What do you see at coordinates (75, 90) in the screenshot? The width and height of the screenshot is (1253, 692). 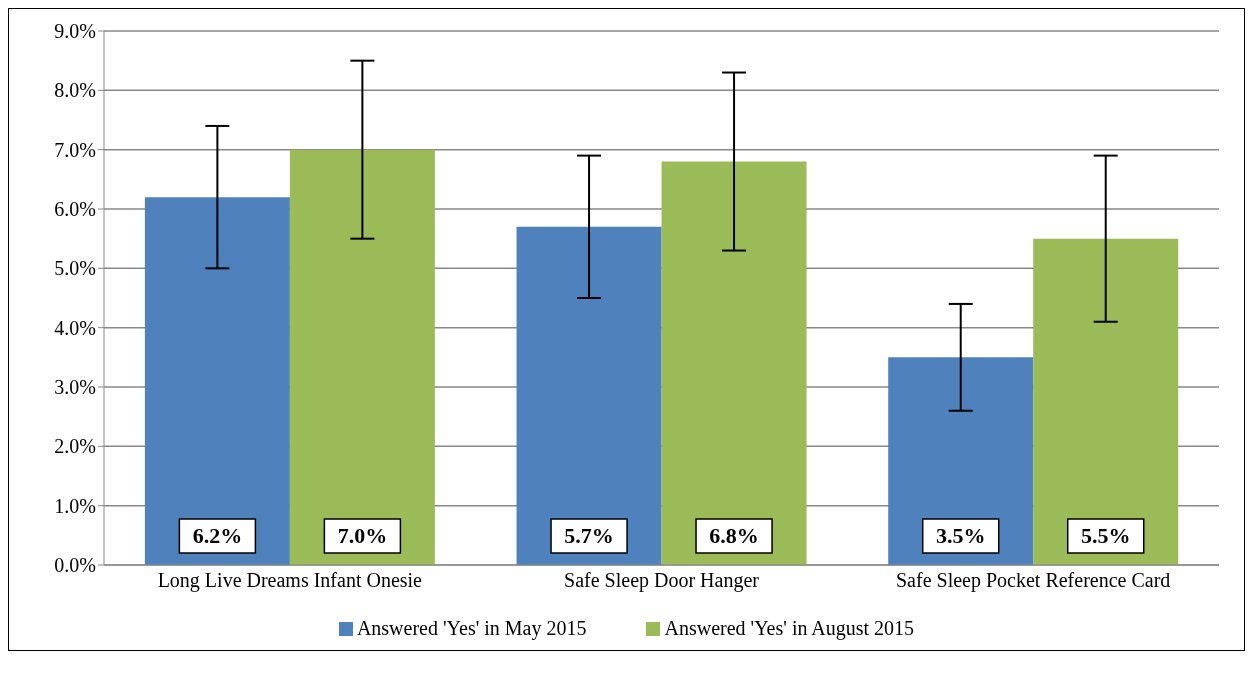 I see `y-tick-label: 8.0%` at bounding box center [75, 90].